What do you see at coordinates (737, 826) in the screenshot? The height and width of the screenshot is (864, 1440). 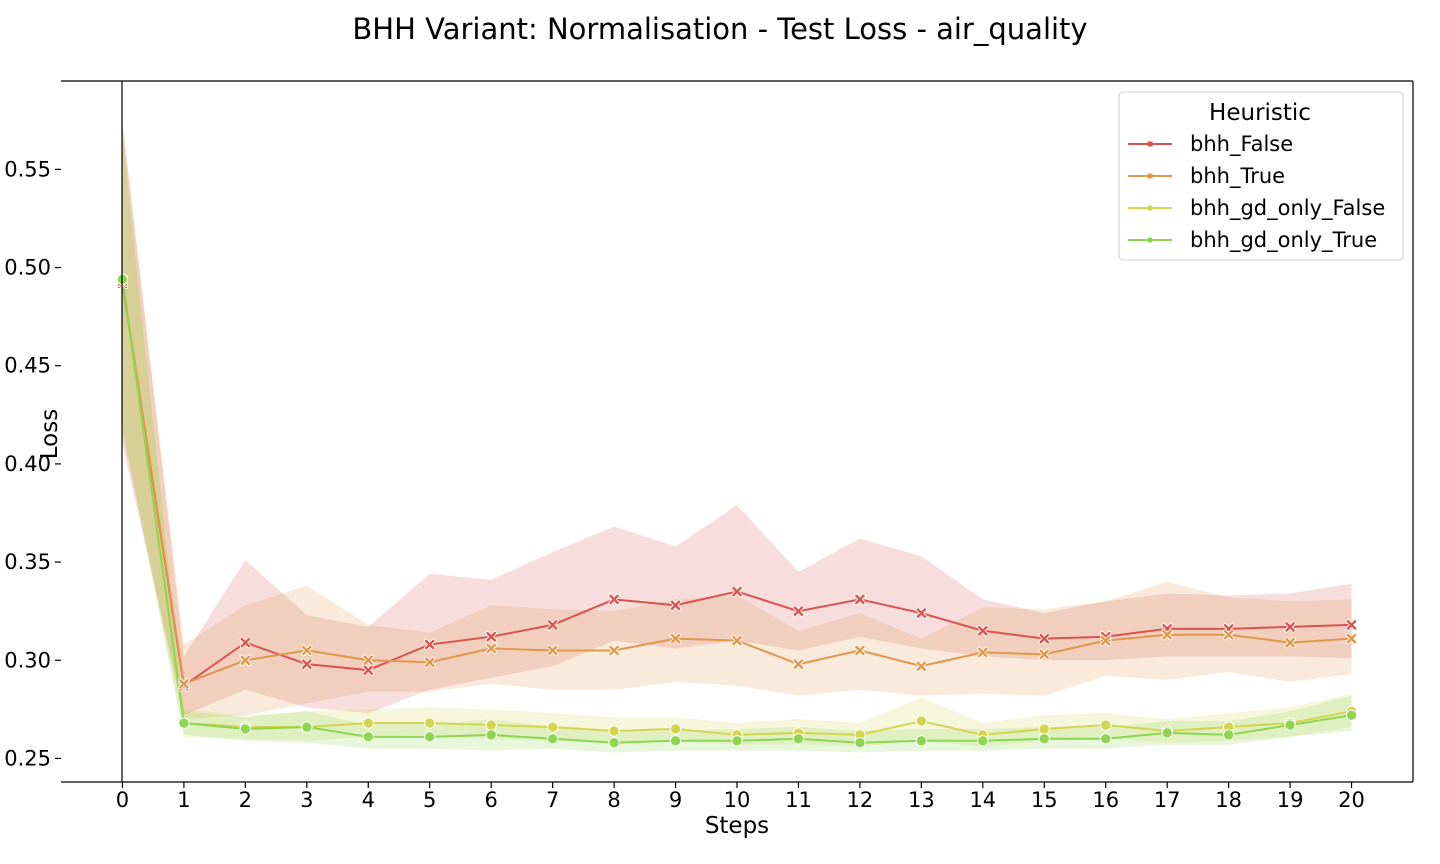 I see `x-axis-label: Steps` at bounding box center [737, 826].